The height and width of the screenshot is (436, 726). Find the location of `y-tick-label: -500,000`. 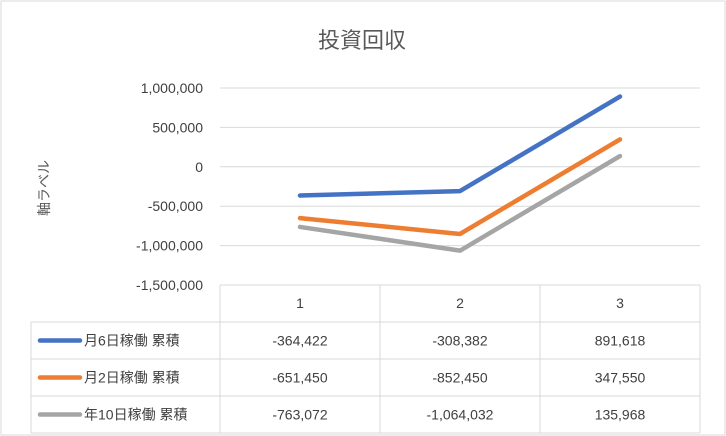

y-tick-label: -500,000 is located at coordinates (175, 206).